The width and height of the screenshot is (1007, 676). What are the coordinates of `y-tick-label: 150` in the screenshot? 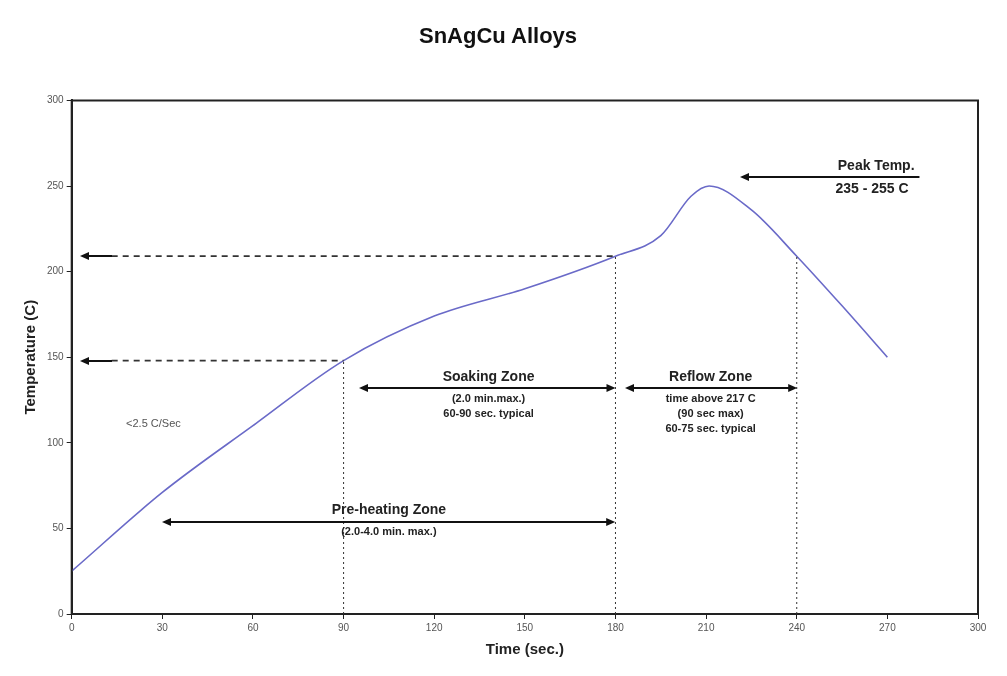 It's located at (56, 356).